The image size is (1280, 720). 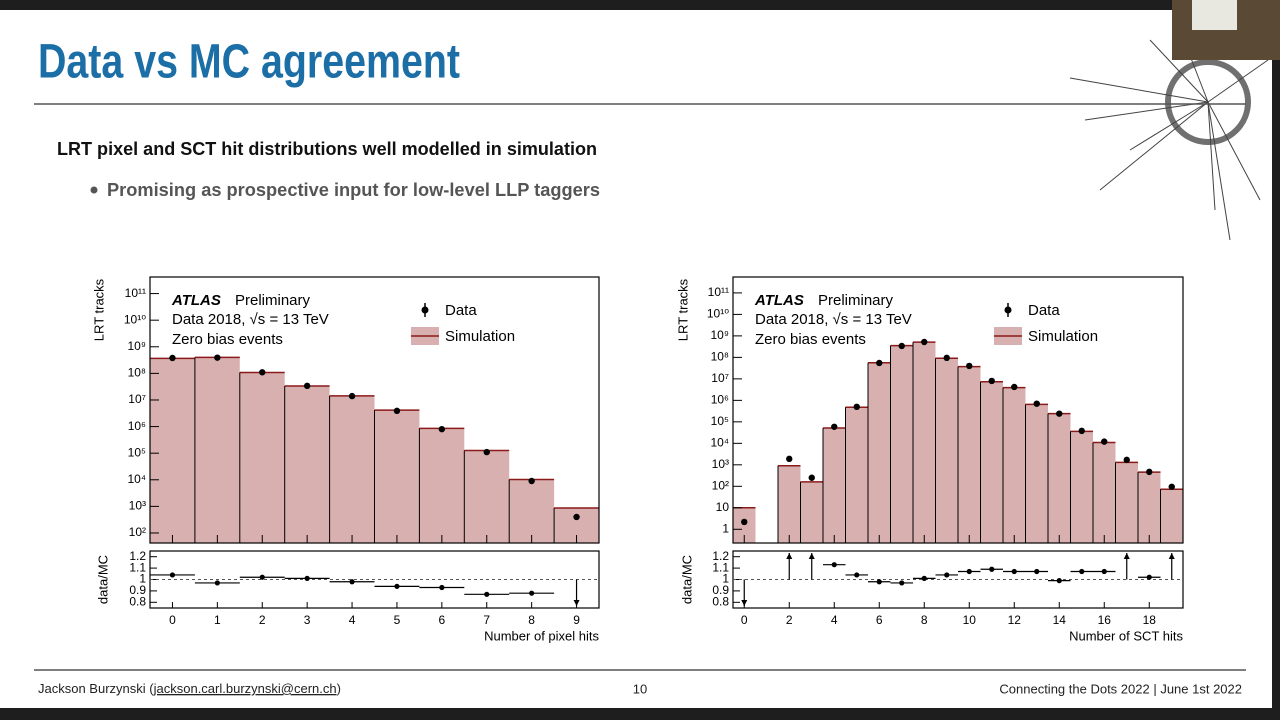 What do you see at coordinates (1015, 620) in the screenshot?
I see `x-tick-label: 12` at bounding box center [1015, 620].